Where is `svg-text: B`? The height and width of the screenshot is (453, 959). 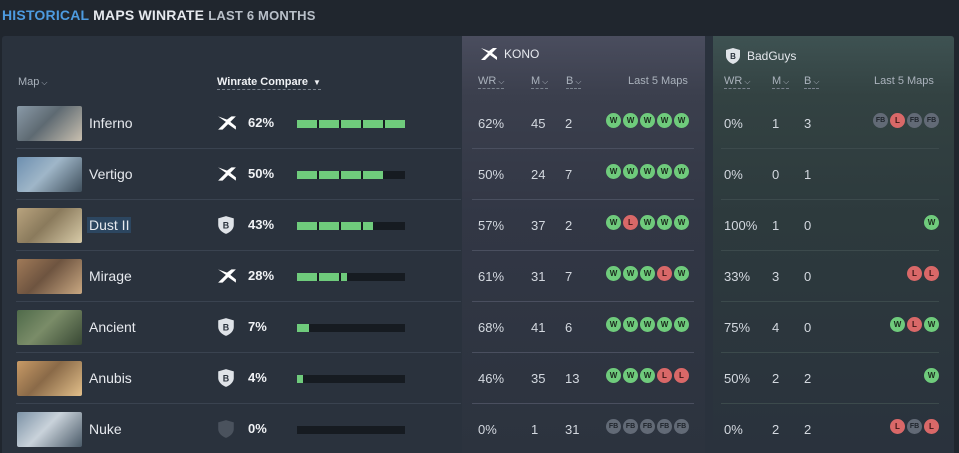 svg-text: B is located at coordinates (733, 56).